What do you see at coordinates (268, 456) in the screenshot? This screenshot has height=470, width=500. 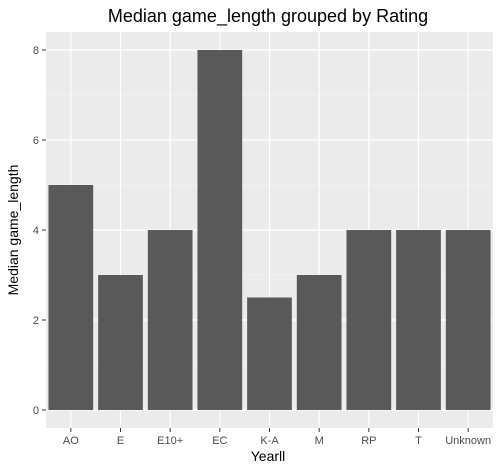 I see `x-axis-title: Yearll` at bounding box center [268, 456].